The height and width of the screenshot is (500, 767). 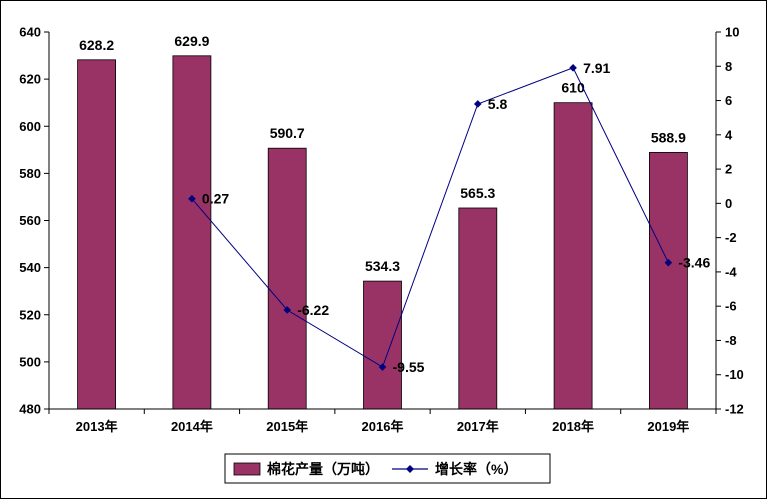 I want to click on legend-label-growth: 增长率（%）, so click(x=476, y=469).